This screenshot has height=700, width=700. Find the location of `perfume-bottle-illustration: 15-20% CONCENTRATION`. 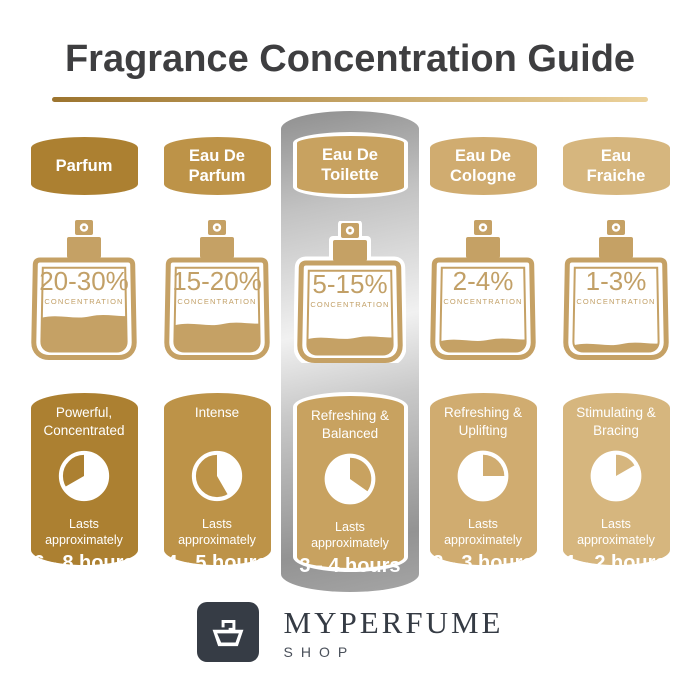

perfume-bottle-illustration: 15-20% CONCENTRATION is located at coordinates (217, 289).